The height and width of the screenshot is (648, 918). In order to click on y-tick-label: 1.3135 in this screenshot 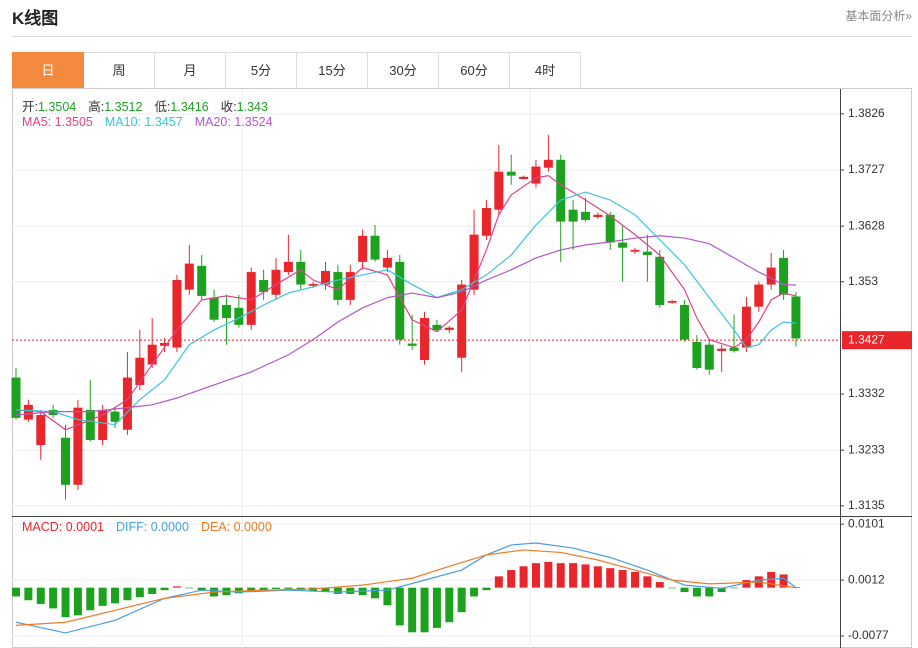, I will do `click(866, 505)`.